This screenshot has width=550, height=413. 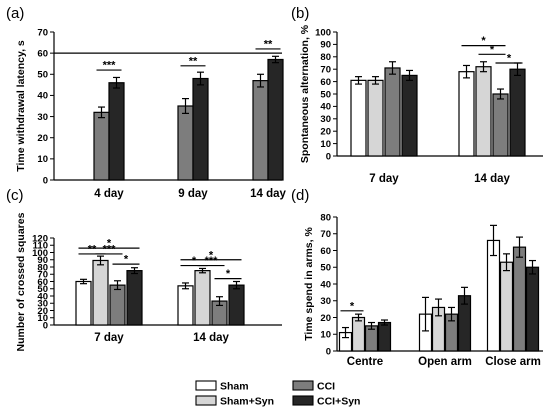 What do you see at coordinates (384, 179) in the screenshot?
I see `x-tick-label: 7 day` at bounding box center [384, 179].